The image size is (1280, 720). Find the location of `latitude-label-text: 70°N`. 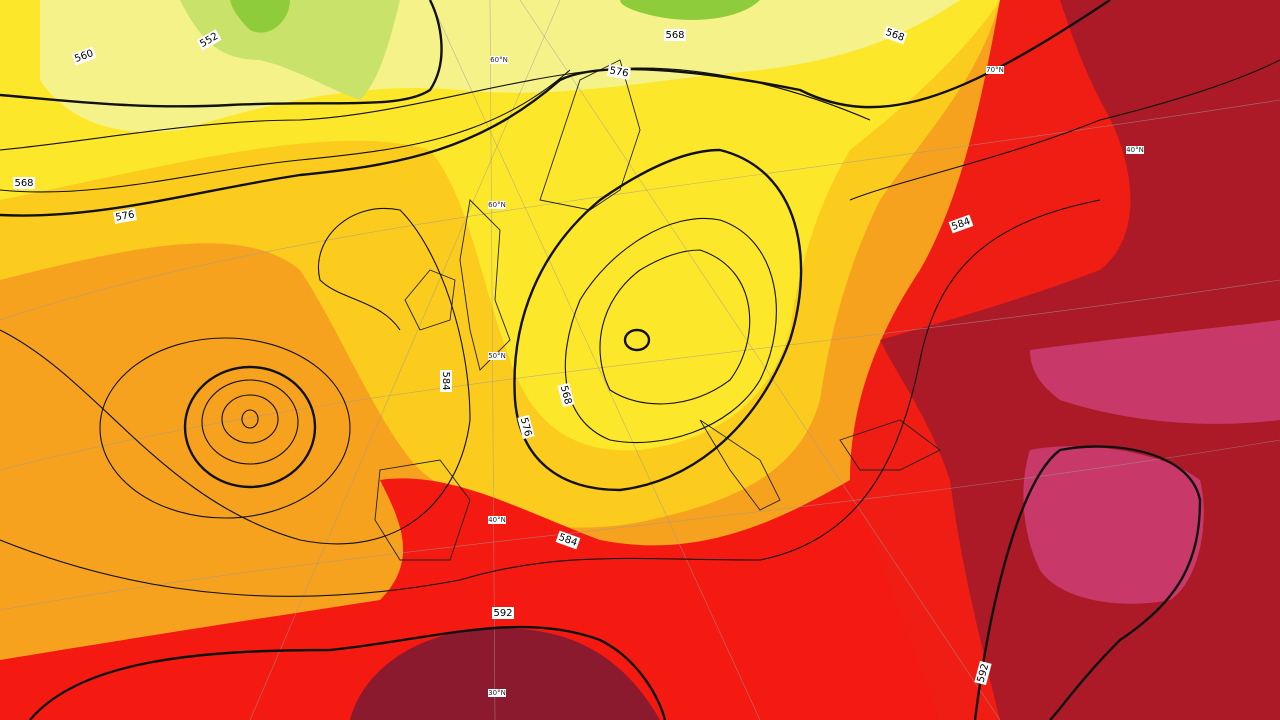

latitude-label-text: 70°N is located at coordinates (995, 70).